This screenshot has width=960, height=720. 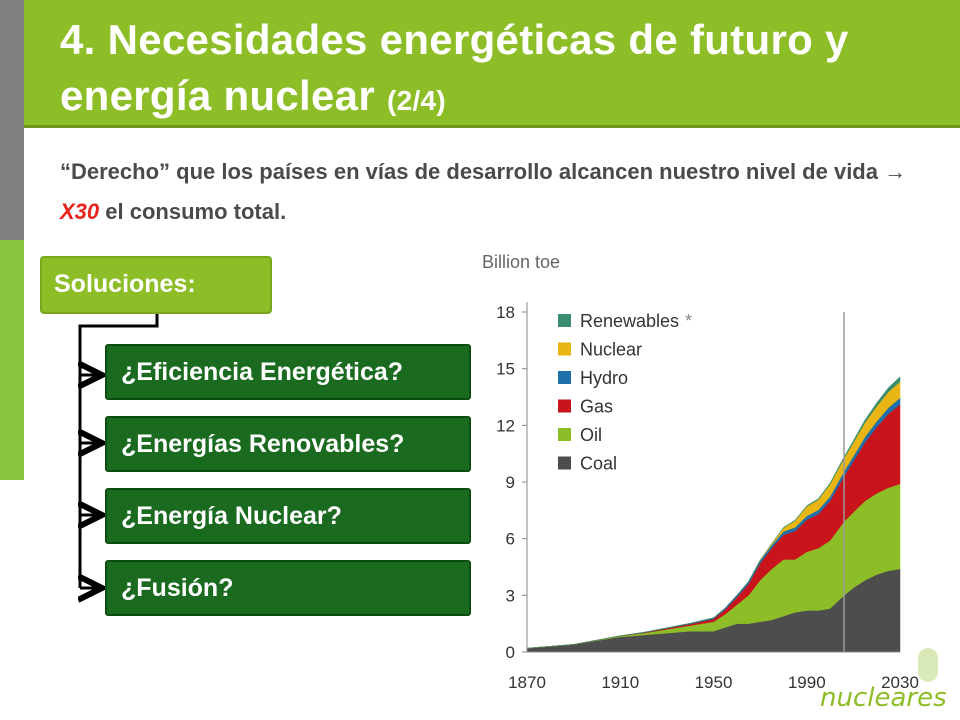 What do you see at coordinates (895, 171) in the screenshot?
I see `arrow-icon: →` at bounding box center [895, 171].